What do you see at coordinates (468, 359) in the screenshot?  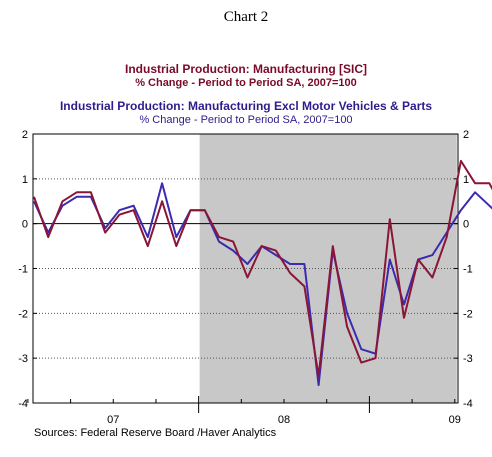 I see `y-tick-label-right: -3` at bounding box center [468, 359].